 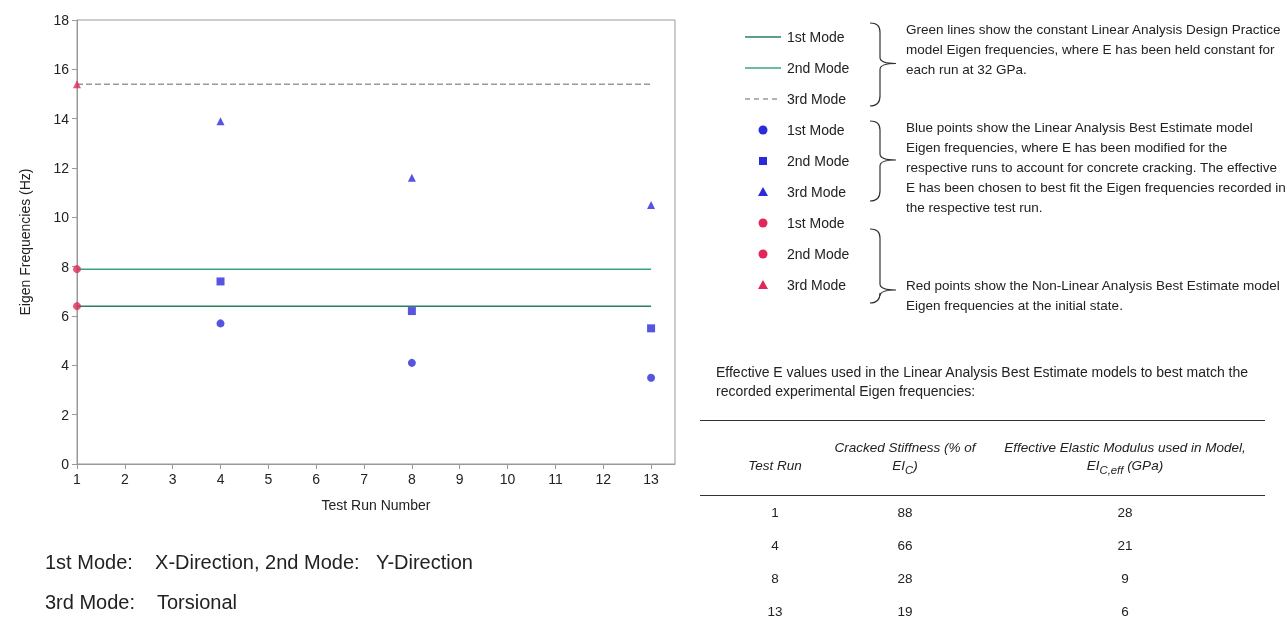 What do you see at coordinates (61, 118) in the screenshot?
I see `y-tick-label: 14` at bounding box center [61, 118].